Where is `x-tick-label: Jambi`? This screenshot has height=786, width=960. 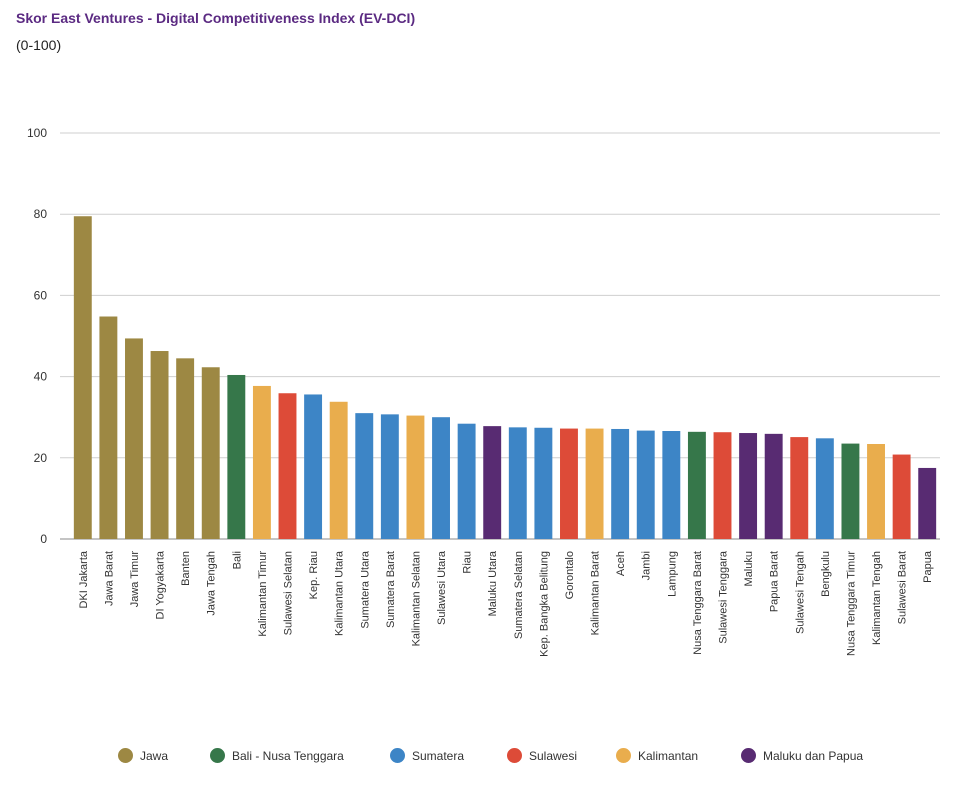 x-tick-label: Jambi is located at coordinates (647, 565).